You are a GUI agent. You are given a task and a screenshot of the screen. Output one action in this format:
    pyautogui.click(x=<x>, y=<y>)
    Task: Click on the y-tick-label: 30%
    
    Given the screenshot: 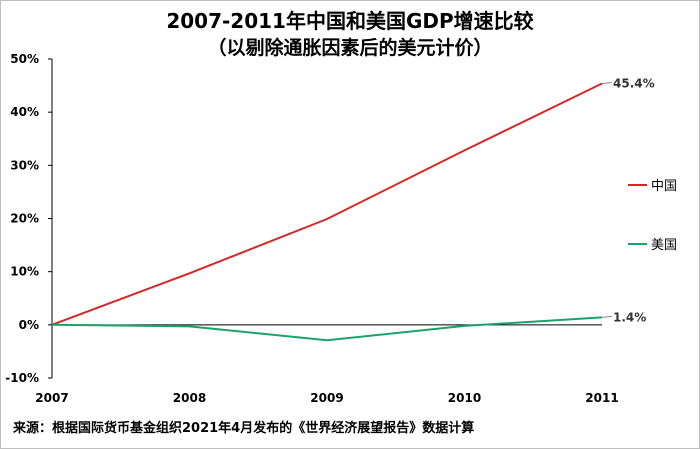 What is the action you would take?
    pyautogui.click(x=24, y=165)
    